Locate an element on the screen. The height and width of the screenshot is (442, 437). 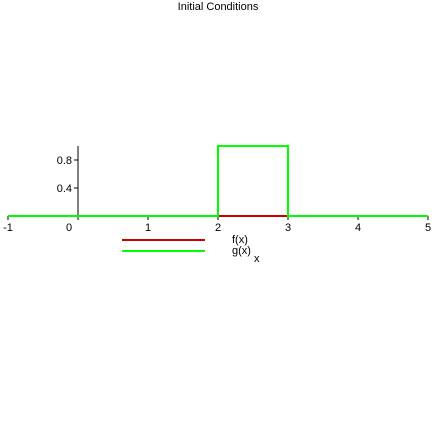
y-tick-label: 0.4 is located at coordinates (64, 189).